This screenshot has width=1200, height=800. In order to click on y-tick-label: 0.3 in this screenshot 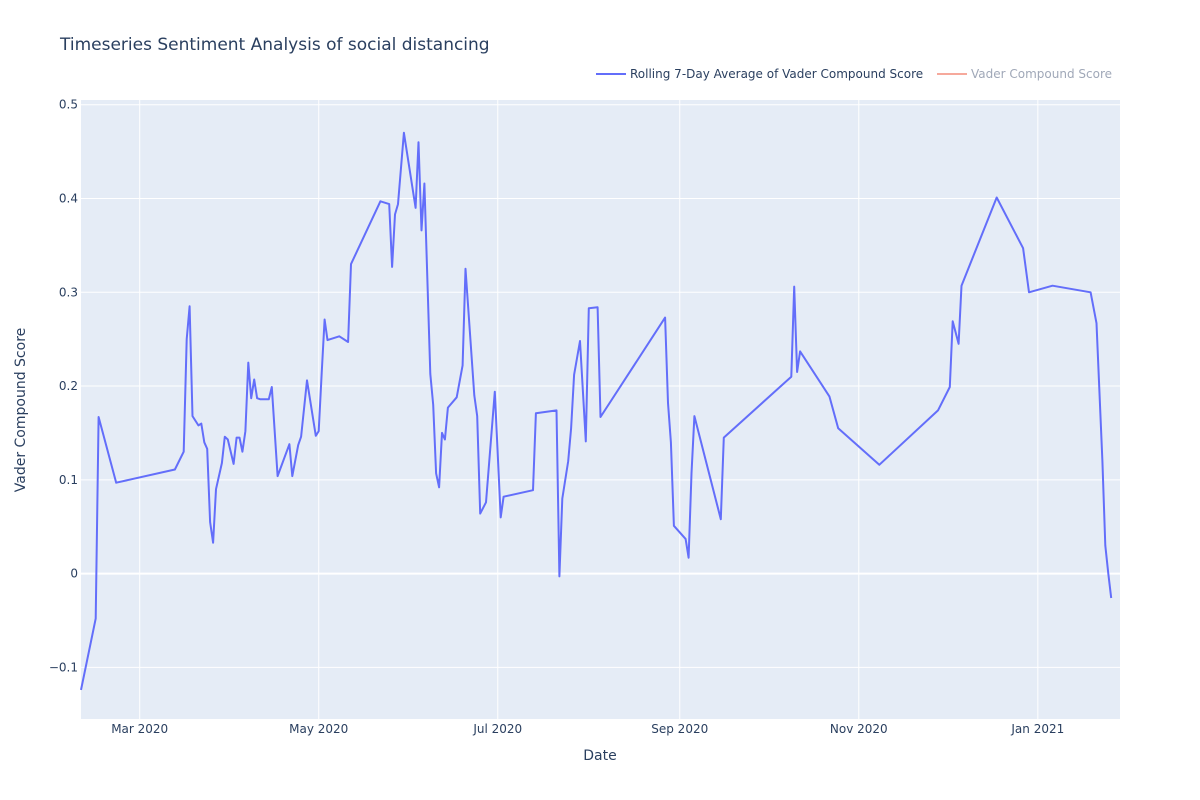, I will do `click(68, 292)`.